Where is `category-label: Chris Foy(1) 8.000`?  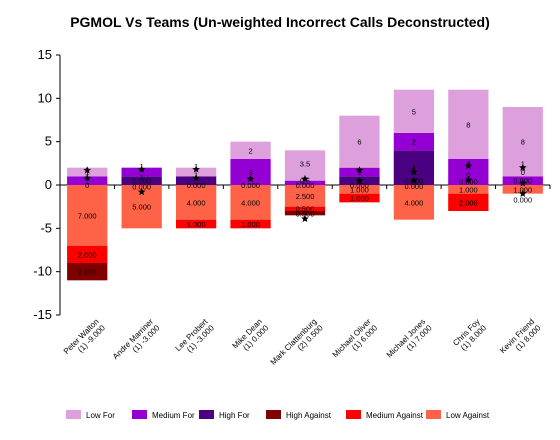 category-label: Chris Foy(1) 8.000 is located at coordinates (469, 334).